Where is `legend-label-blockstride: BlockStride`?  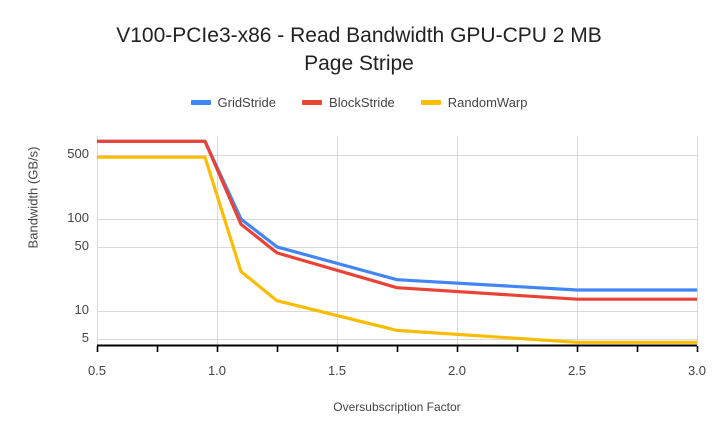
legend-label-blockstride: BlockStride is located at coordinates (362, 102).